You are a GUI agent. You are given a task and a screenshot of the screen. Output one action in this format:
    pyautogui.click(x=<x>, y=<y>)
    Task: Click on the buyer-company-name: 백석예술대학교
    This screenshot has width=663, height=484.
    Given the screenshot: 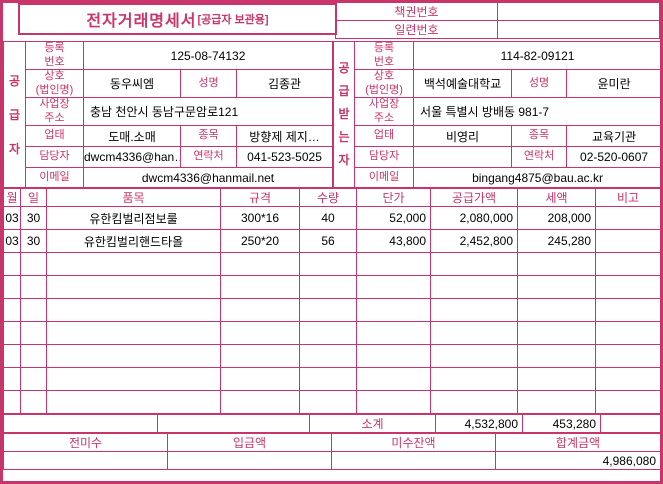 What is the action you would take?
    pyautogui.click(x=463, y=83)
    